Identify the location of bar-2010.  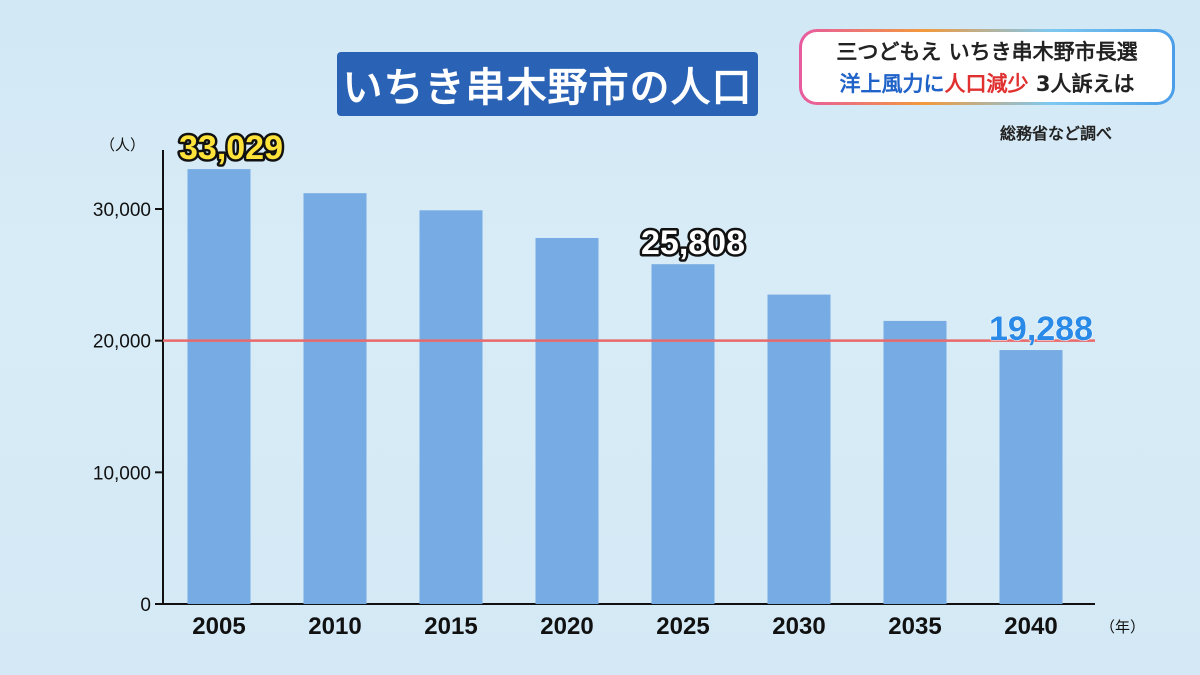
(335, 398).